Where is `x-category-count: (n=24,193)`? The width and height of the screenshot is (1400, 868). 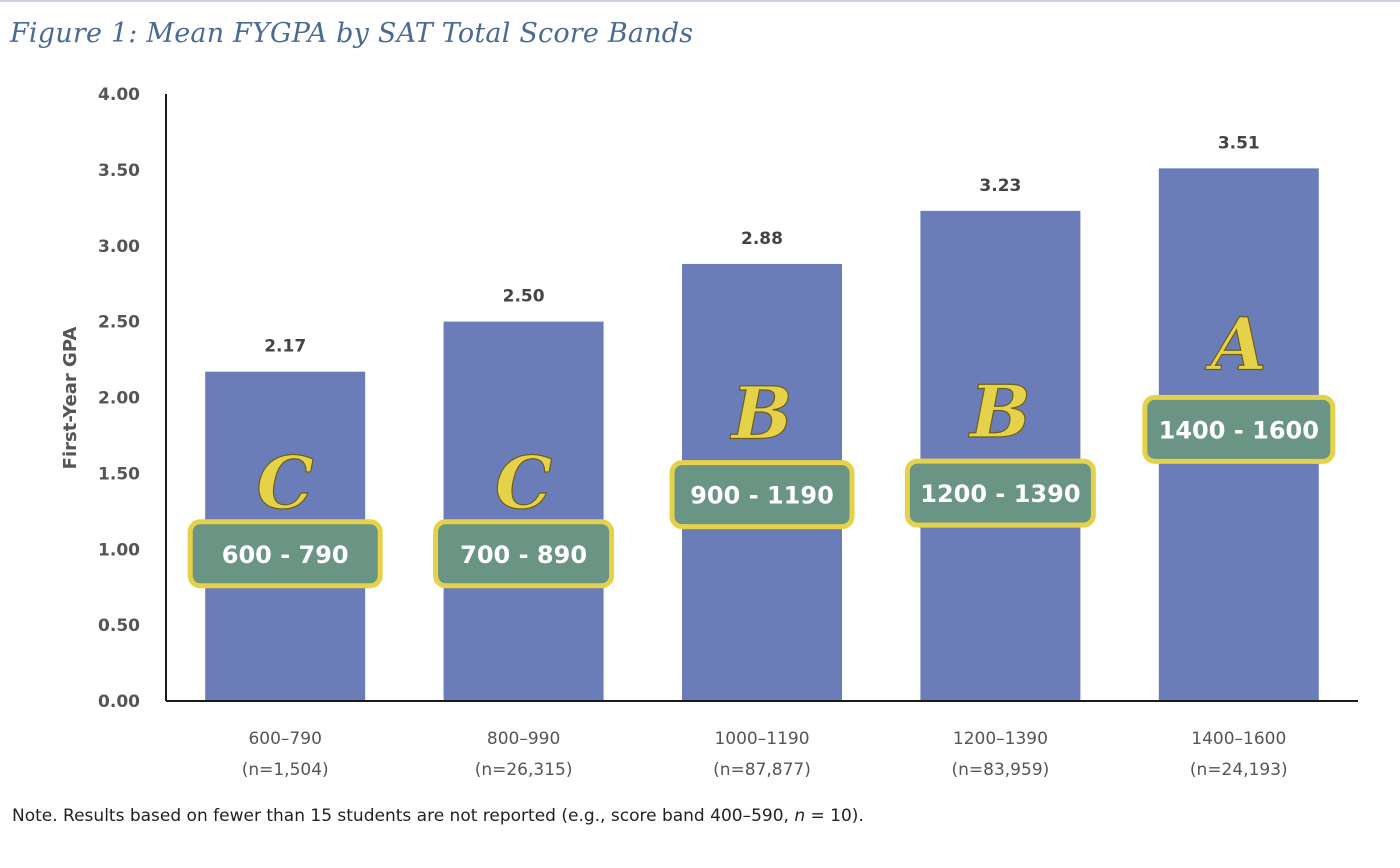
x-category-count: (n=24,193) is located at coordinates (1239, 770).